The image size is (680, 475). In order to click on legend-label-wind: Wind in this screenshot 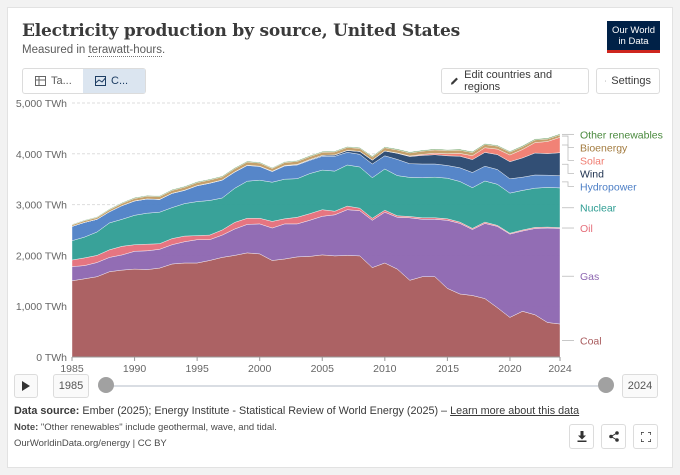, I will do `click(592, 174)`.